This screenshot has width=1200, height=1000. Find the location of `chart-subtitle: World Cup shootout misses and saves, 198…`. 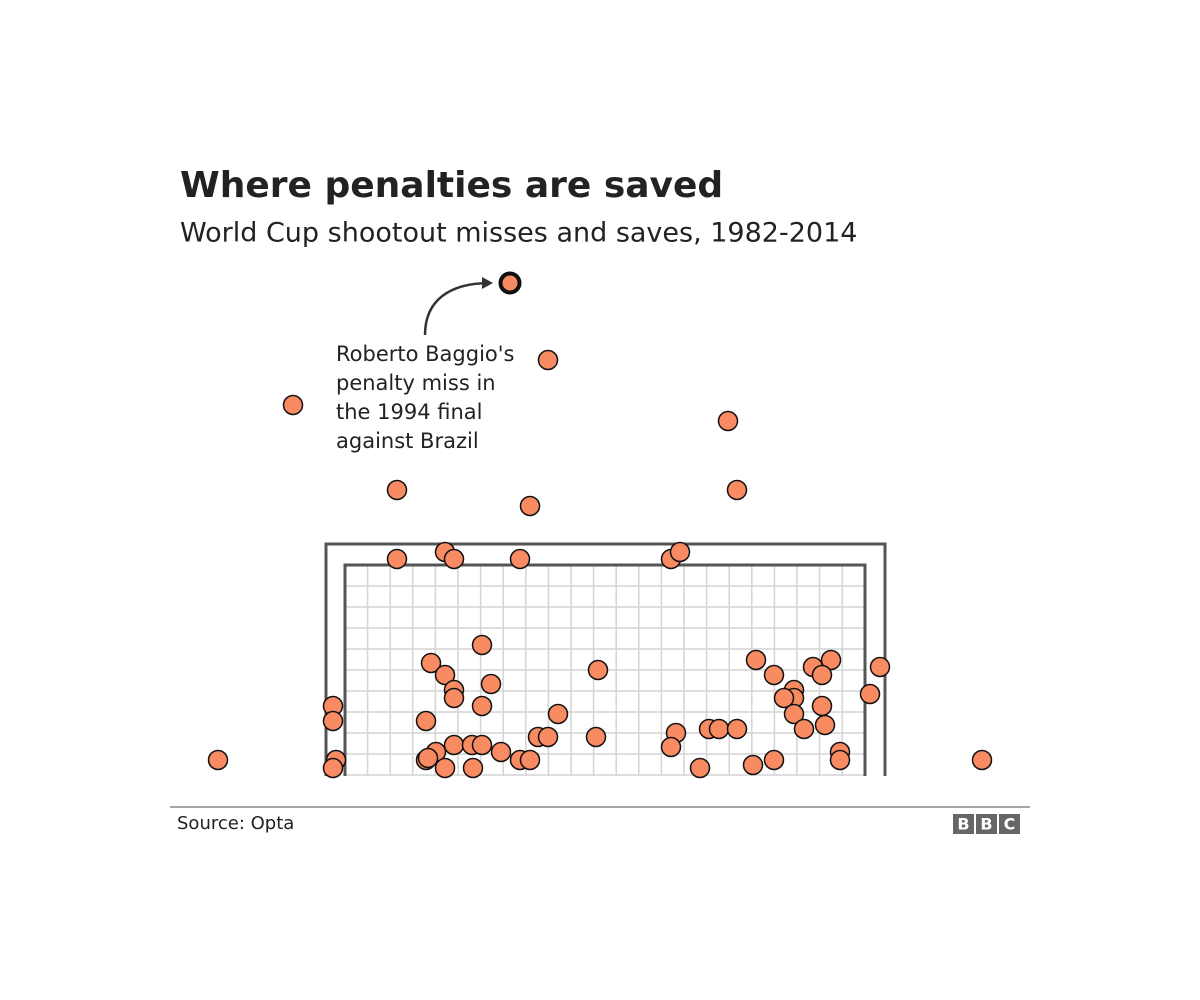

chart-subtitle: World Cup shootout misses and saves, 198… is located at coordinates (518, 233).